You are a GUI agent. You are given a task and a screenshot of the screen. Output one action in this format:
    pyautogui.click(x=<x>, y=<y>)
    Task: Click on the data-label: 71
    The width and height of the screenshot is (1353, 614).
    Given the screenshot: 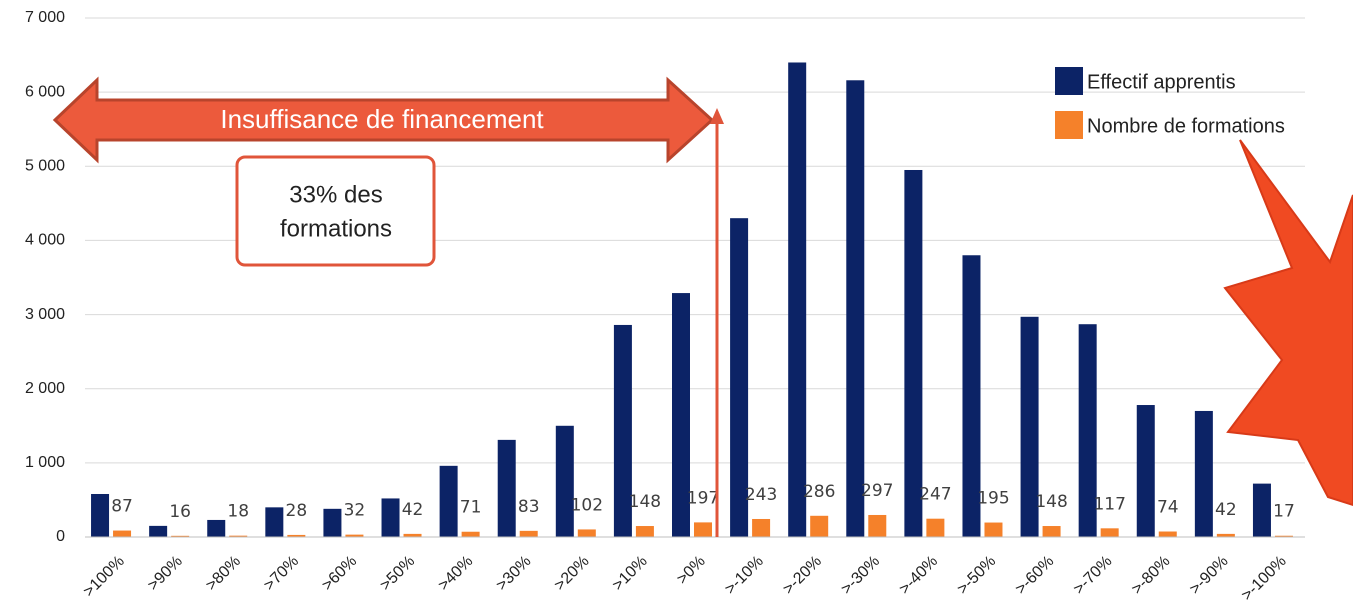 What is the action you would take?
    pyautogui.click(x=471, y=508)
    